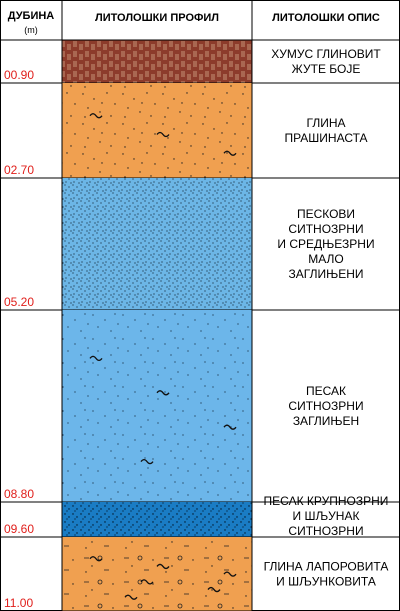  What do you see at coordinates (31, 30) in the screenshot?
I see `header-unit: (m)` at bounding box center [31, 30].